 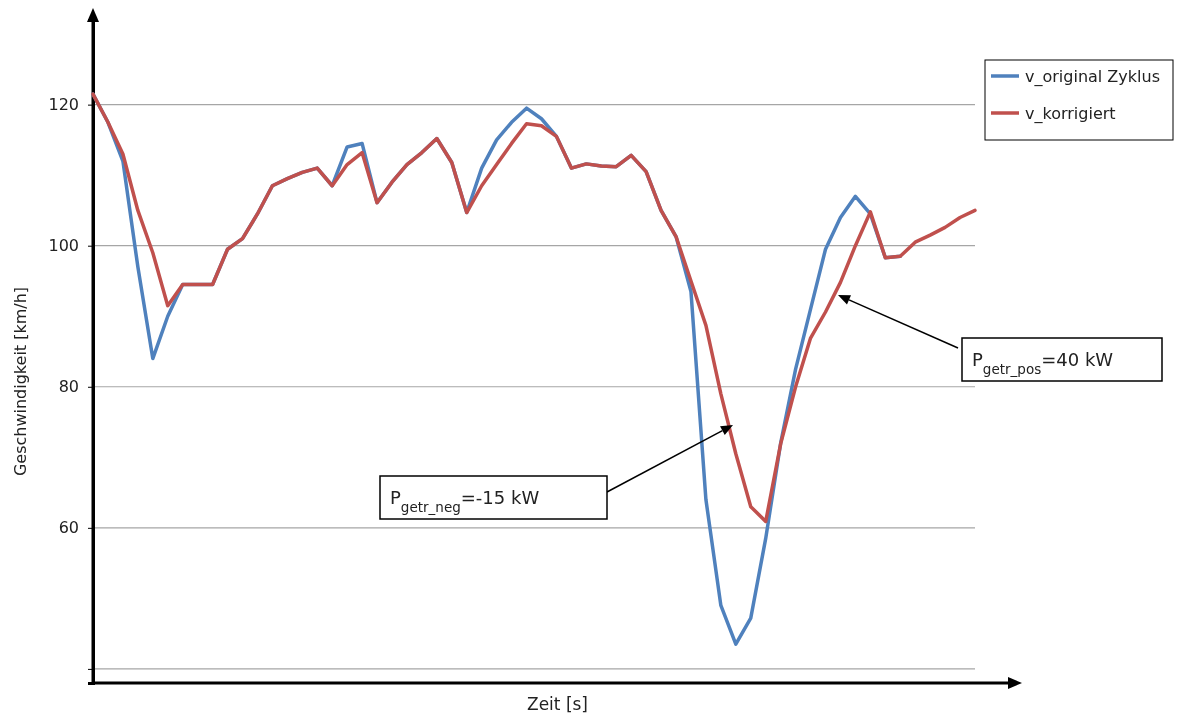 What do you see at coordinates (1092, 77) in the screenshot?
I see `legend-label: v_original Zyklus` at bounding box center [1092, 77].